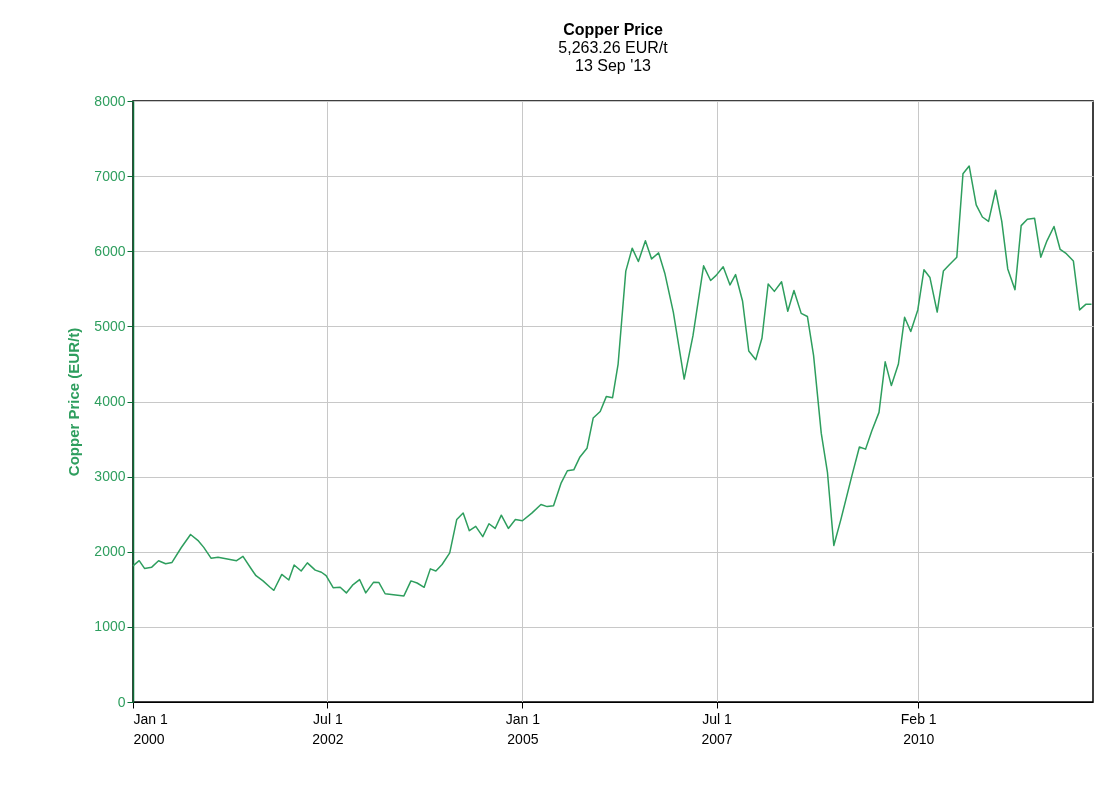 This screenshot has width=1108, height=798. I want to click on chart-subtitle: 5,263.26 EUR/t 13 Sep '13, so click(613, 56).